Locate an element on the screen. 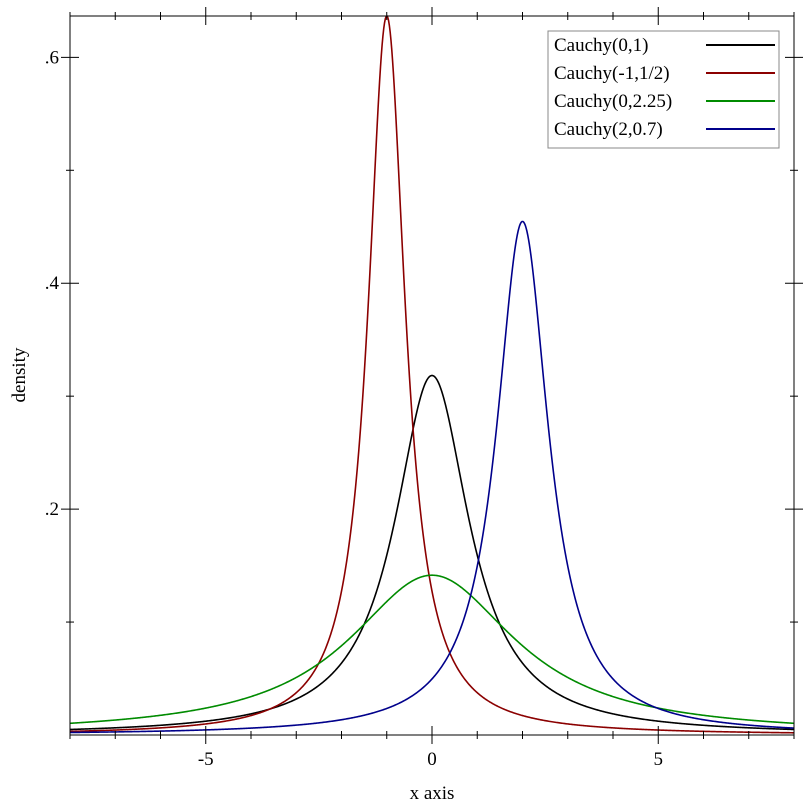  legend-label: Cauchy(0,2.25) is located at coordinates (613, 101).